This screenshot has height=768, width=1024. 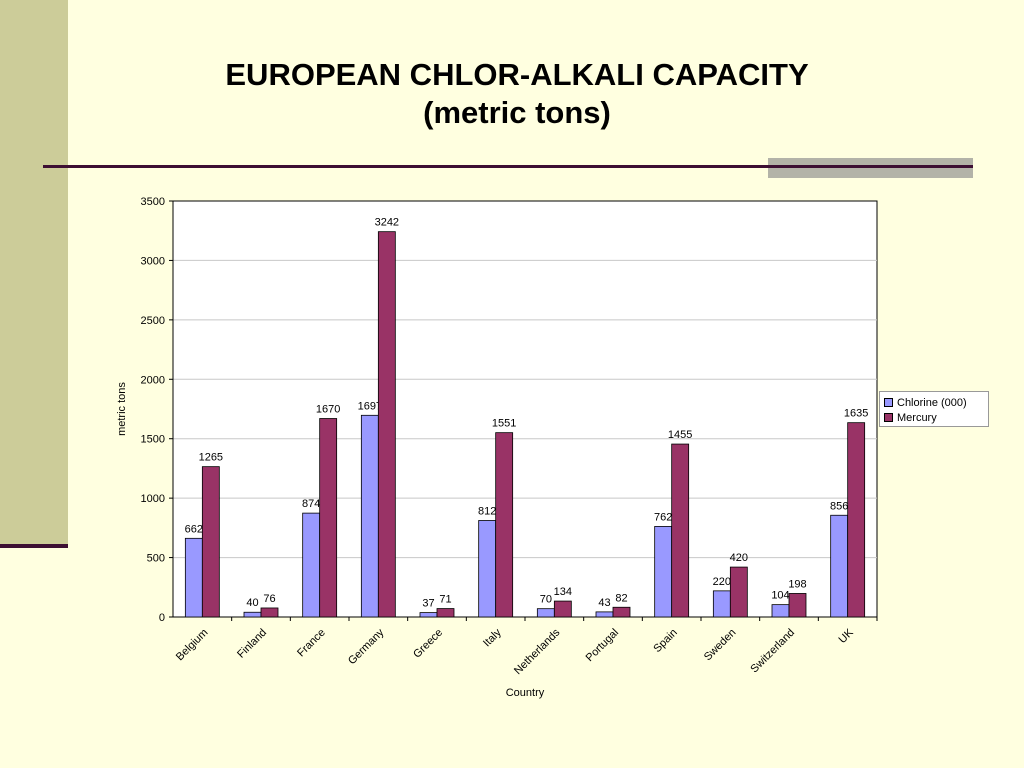 What do you see at coordinates (252, 614) in the screenshot?
I see `bar-chlorine-finland` at bounding box center [252, 614].